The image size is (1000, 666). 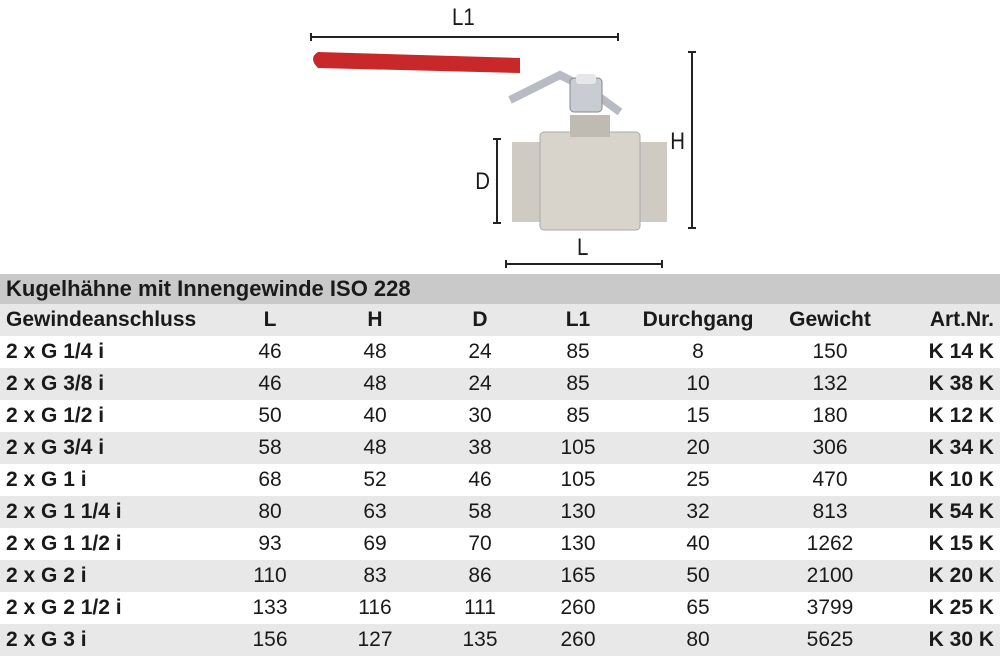 I want to click on table-row: 2 x G 1 1/4 i 80 63 58 130 32 813 K 54 K, so click(x=500, y=512).